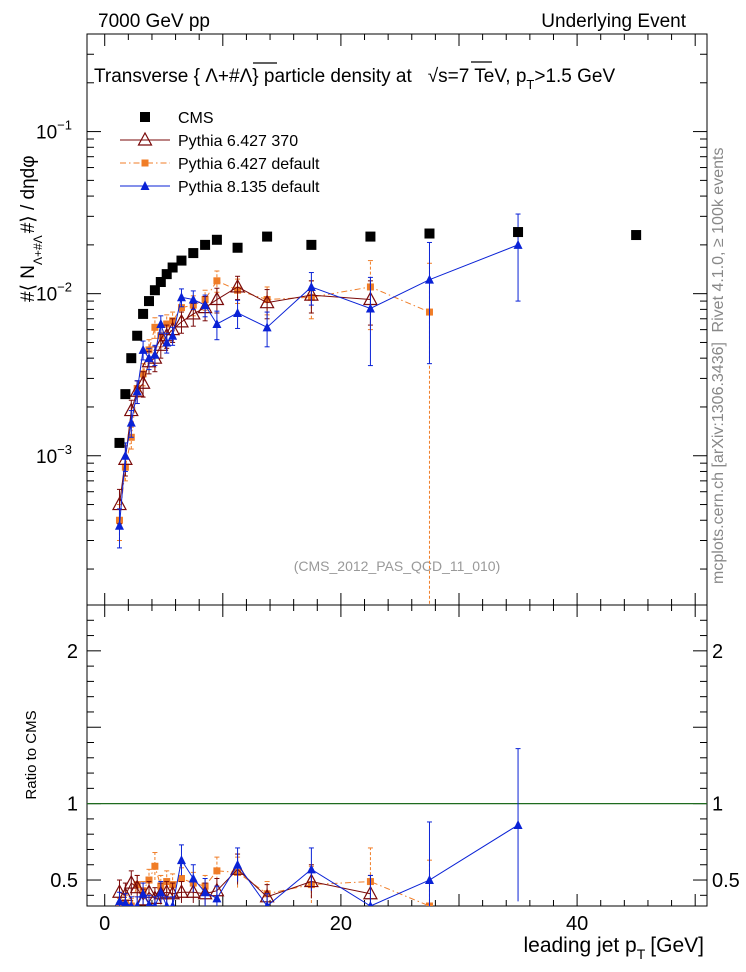  I want to click on ratio-series, so click(317, 827).